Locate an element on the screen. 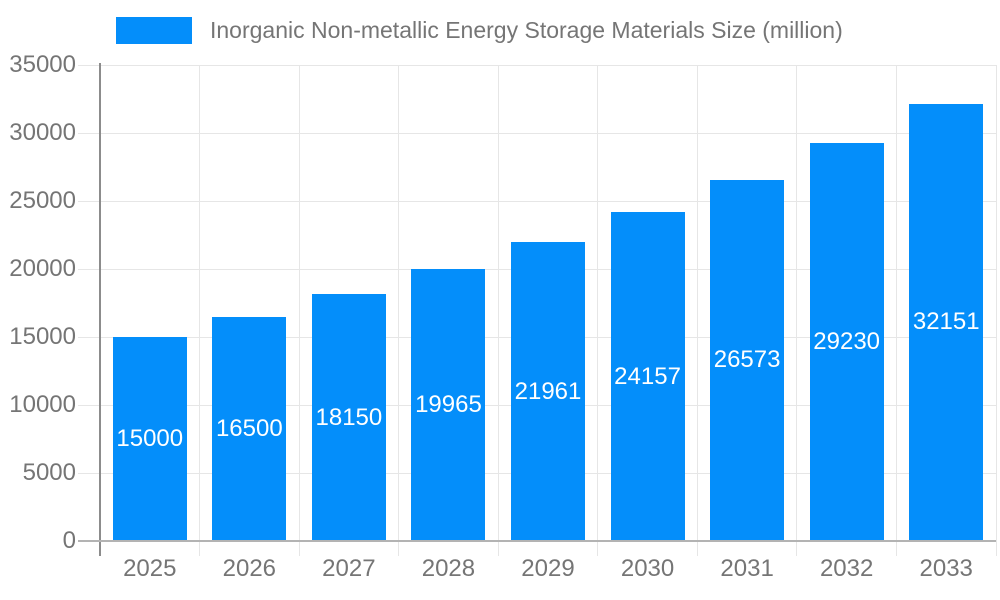 This screenshot has height=600, width=1000. y-axis-tick-label: 0 is located at coordinates (69, 540).